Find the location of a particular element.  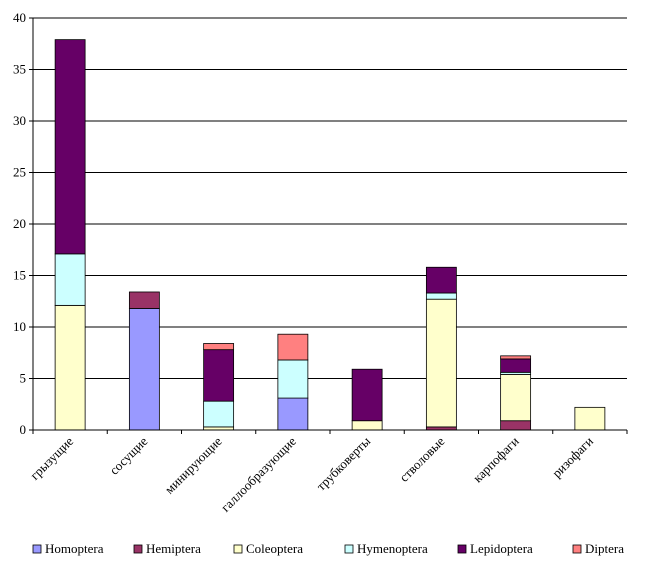

x-category-label: грызущие is located at coordinates (51, 457).